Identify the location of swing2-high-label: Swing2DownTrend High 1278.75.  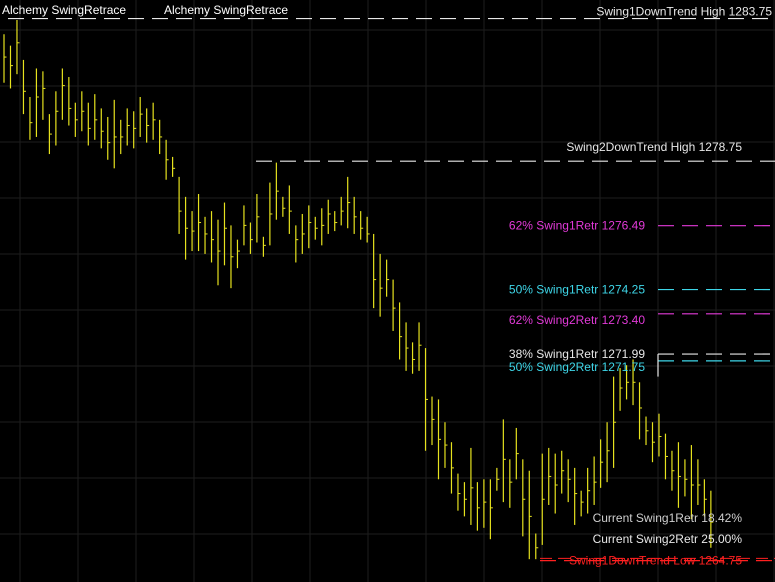
(654, 147).